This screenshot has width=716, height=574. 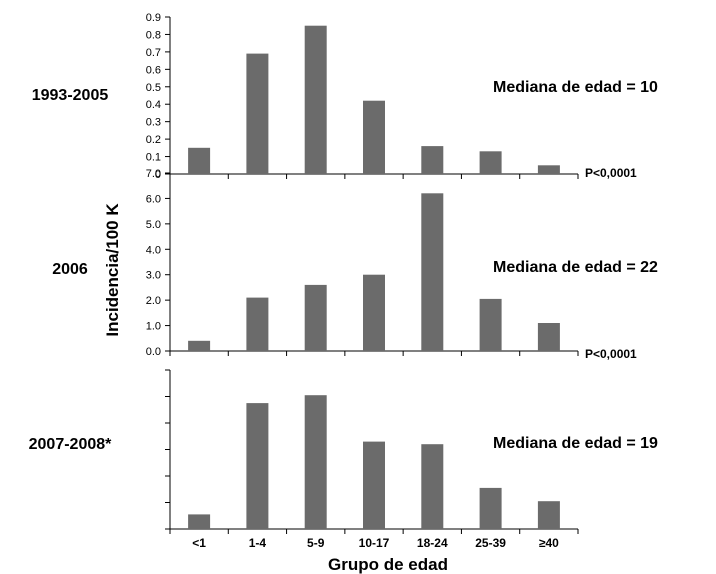 What do you see at coordinates (153, 301) in the screenshot?
I see `y-tick-label: 2.0` at bounding box center [153, 301].